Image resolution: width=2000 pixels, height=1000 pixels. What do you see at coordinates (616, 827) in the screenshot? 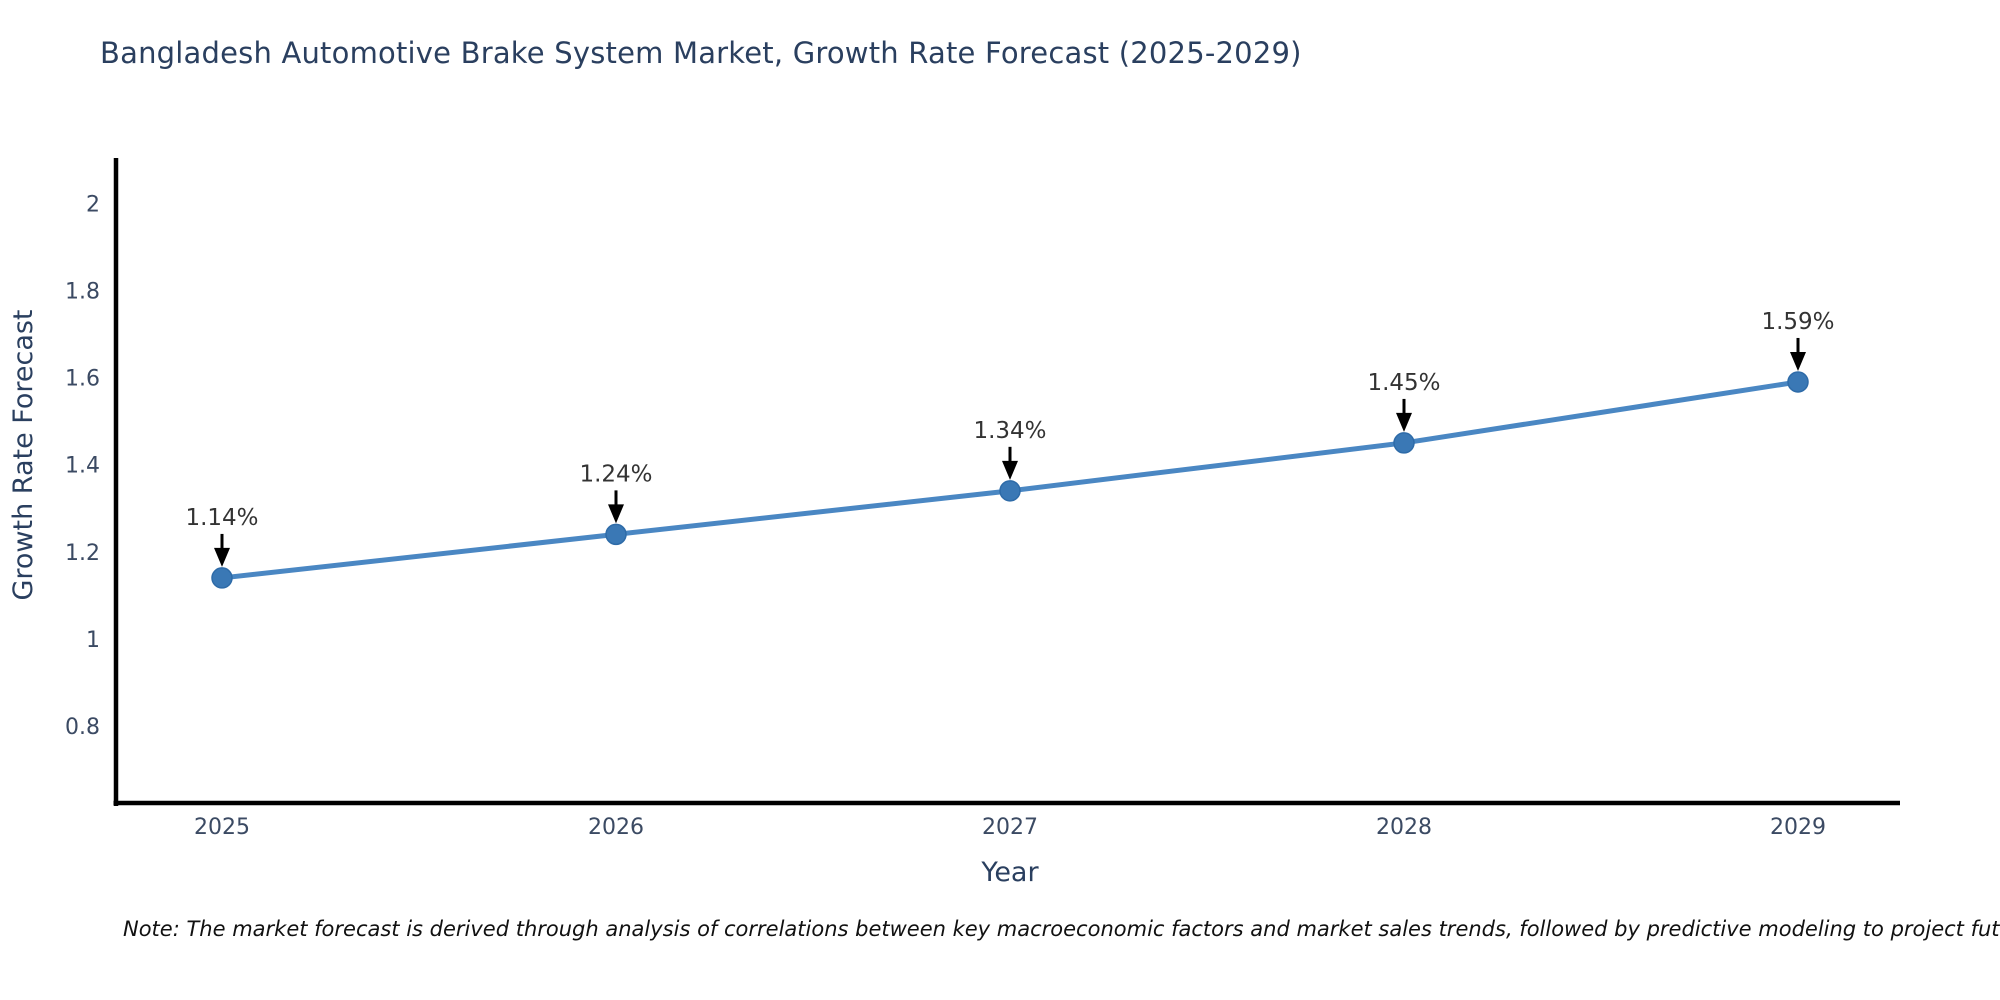
I see `x-tick-label: 2026` at bounding box center [616, 827].